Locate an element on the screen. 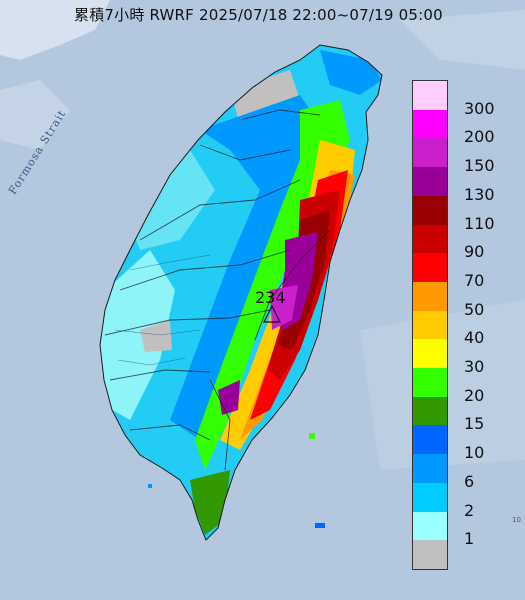  legend-label: 200 is located at coordinates (479, 137).